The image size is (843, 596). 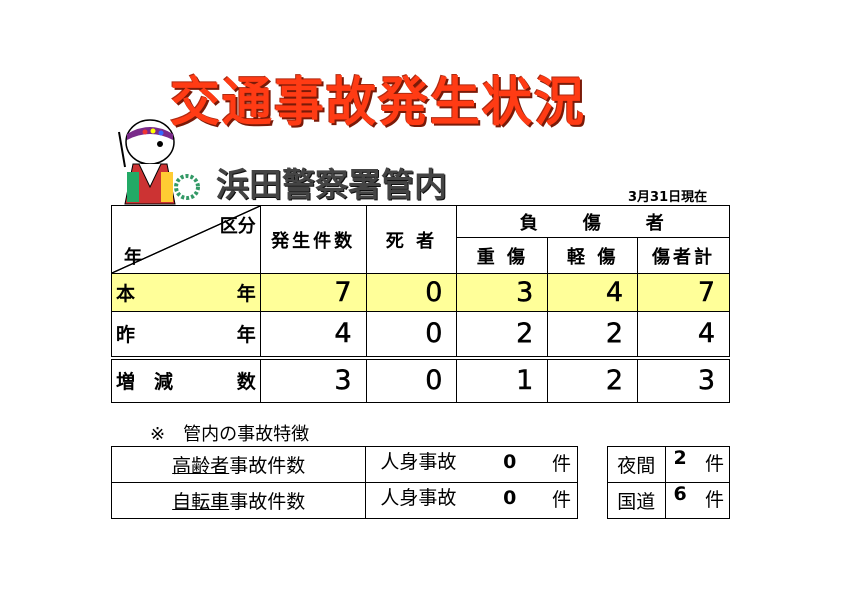 What do you see at coordinates (238, 464) in the screenshot?
I see `feature-label: 高齢者事故件数` at bounding box center [238, 464].